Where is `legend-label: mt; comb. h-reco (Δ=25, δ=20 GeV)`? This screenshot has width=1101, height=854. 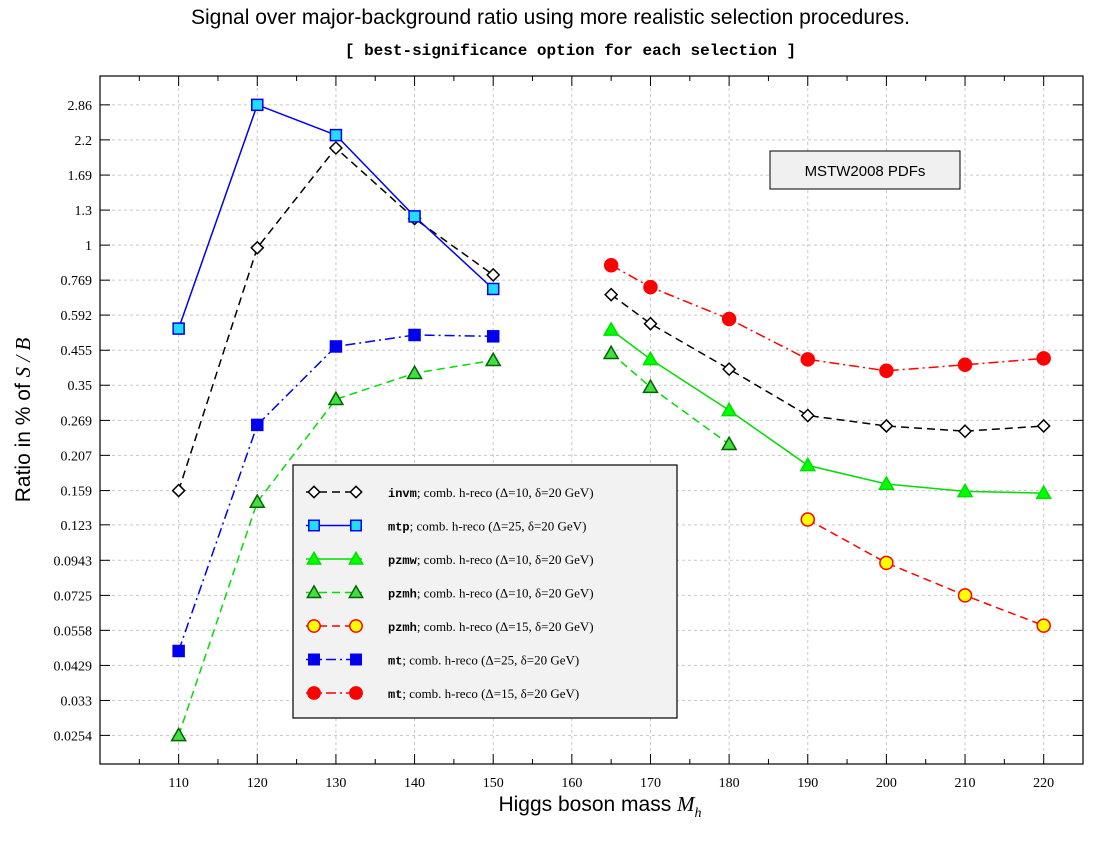
legend-label: mt; comb. h-reco (Δ=25, δ=20 GeV) is located at coordinates (483, 661).